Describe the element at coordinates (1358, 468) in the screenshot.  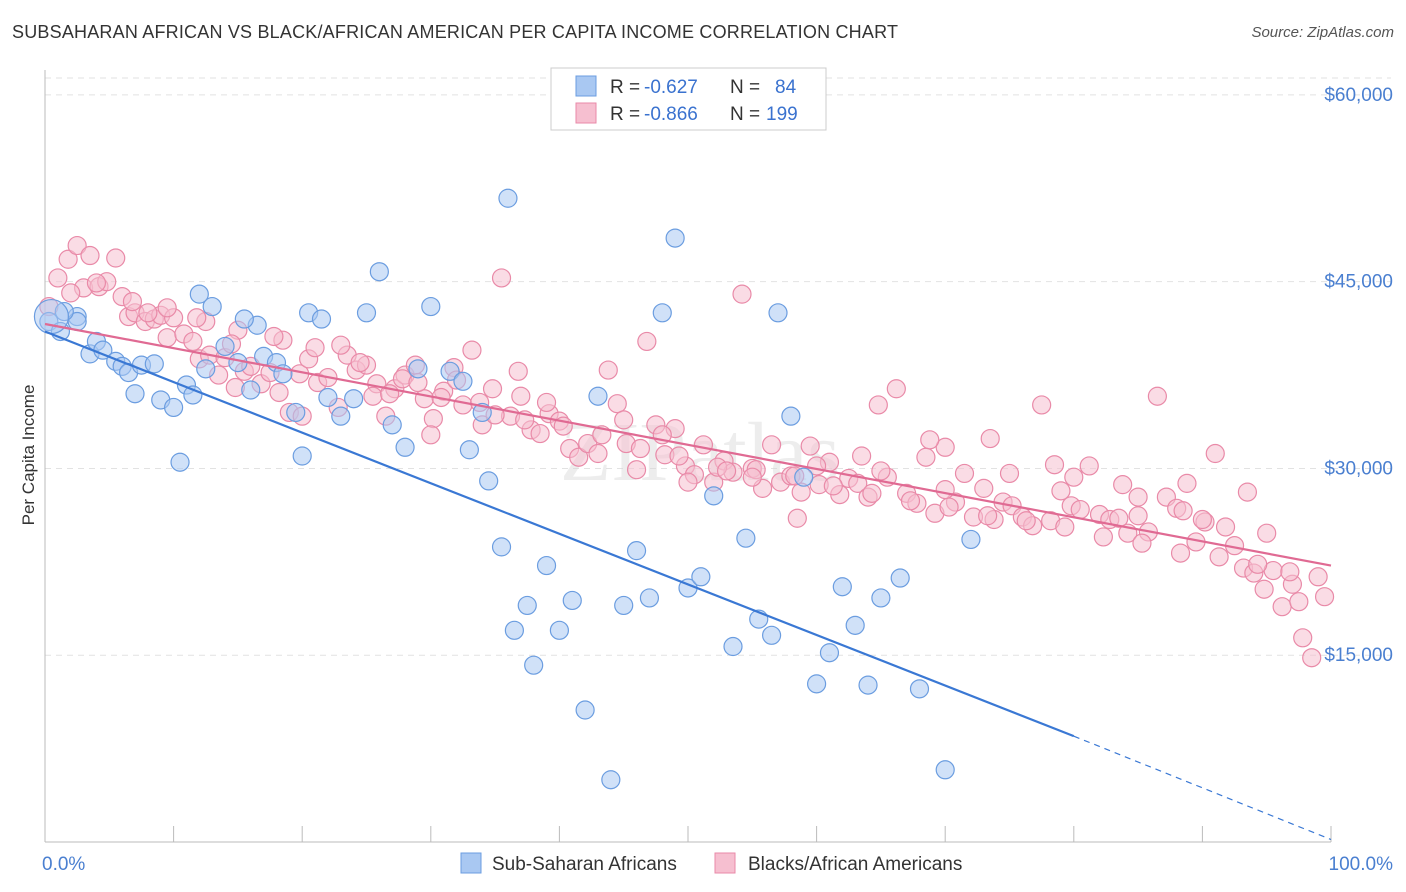
I see `y-tick-label: $30,000` at that location.